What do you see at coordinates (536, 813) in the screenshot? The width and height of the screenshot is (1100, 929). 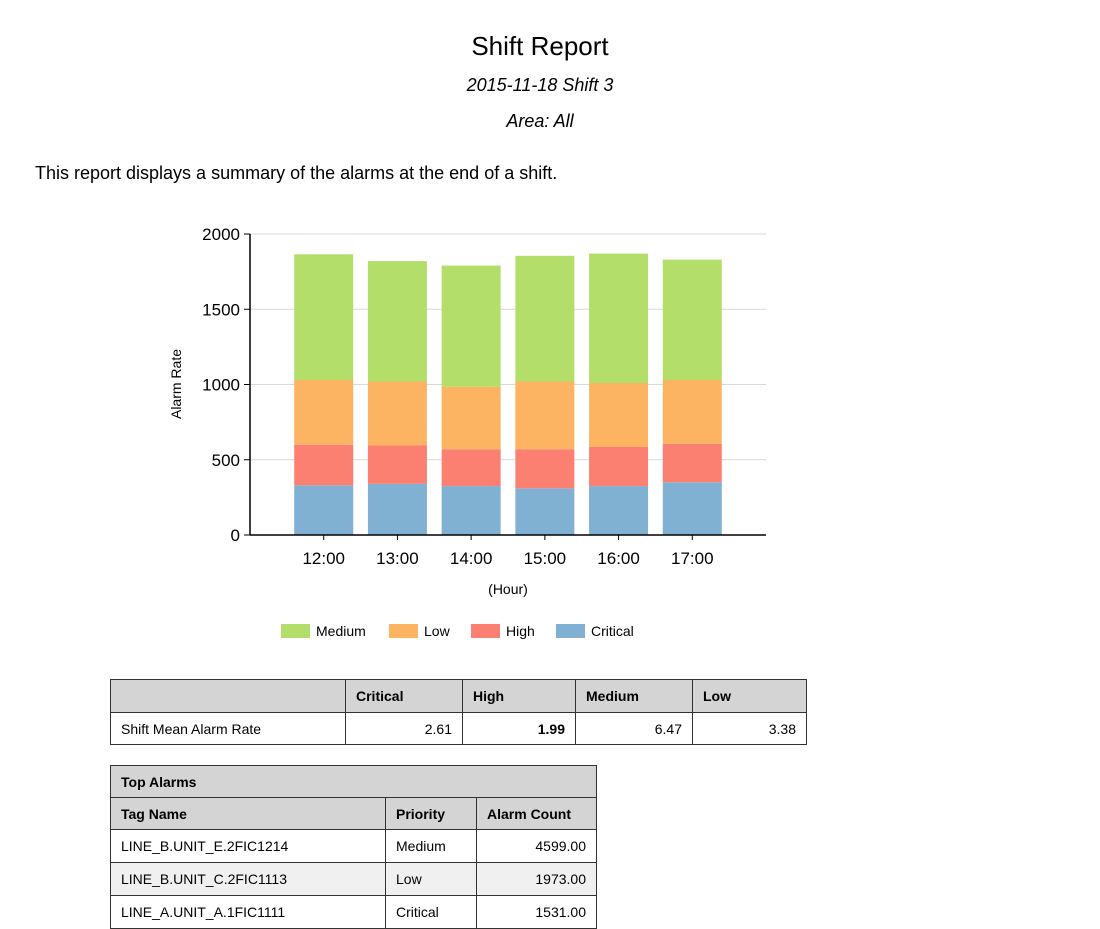 I see `table-header-cell: Alarm Count` at bounding box center [536, 813].